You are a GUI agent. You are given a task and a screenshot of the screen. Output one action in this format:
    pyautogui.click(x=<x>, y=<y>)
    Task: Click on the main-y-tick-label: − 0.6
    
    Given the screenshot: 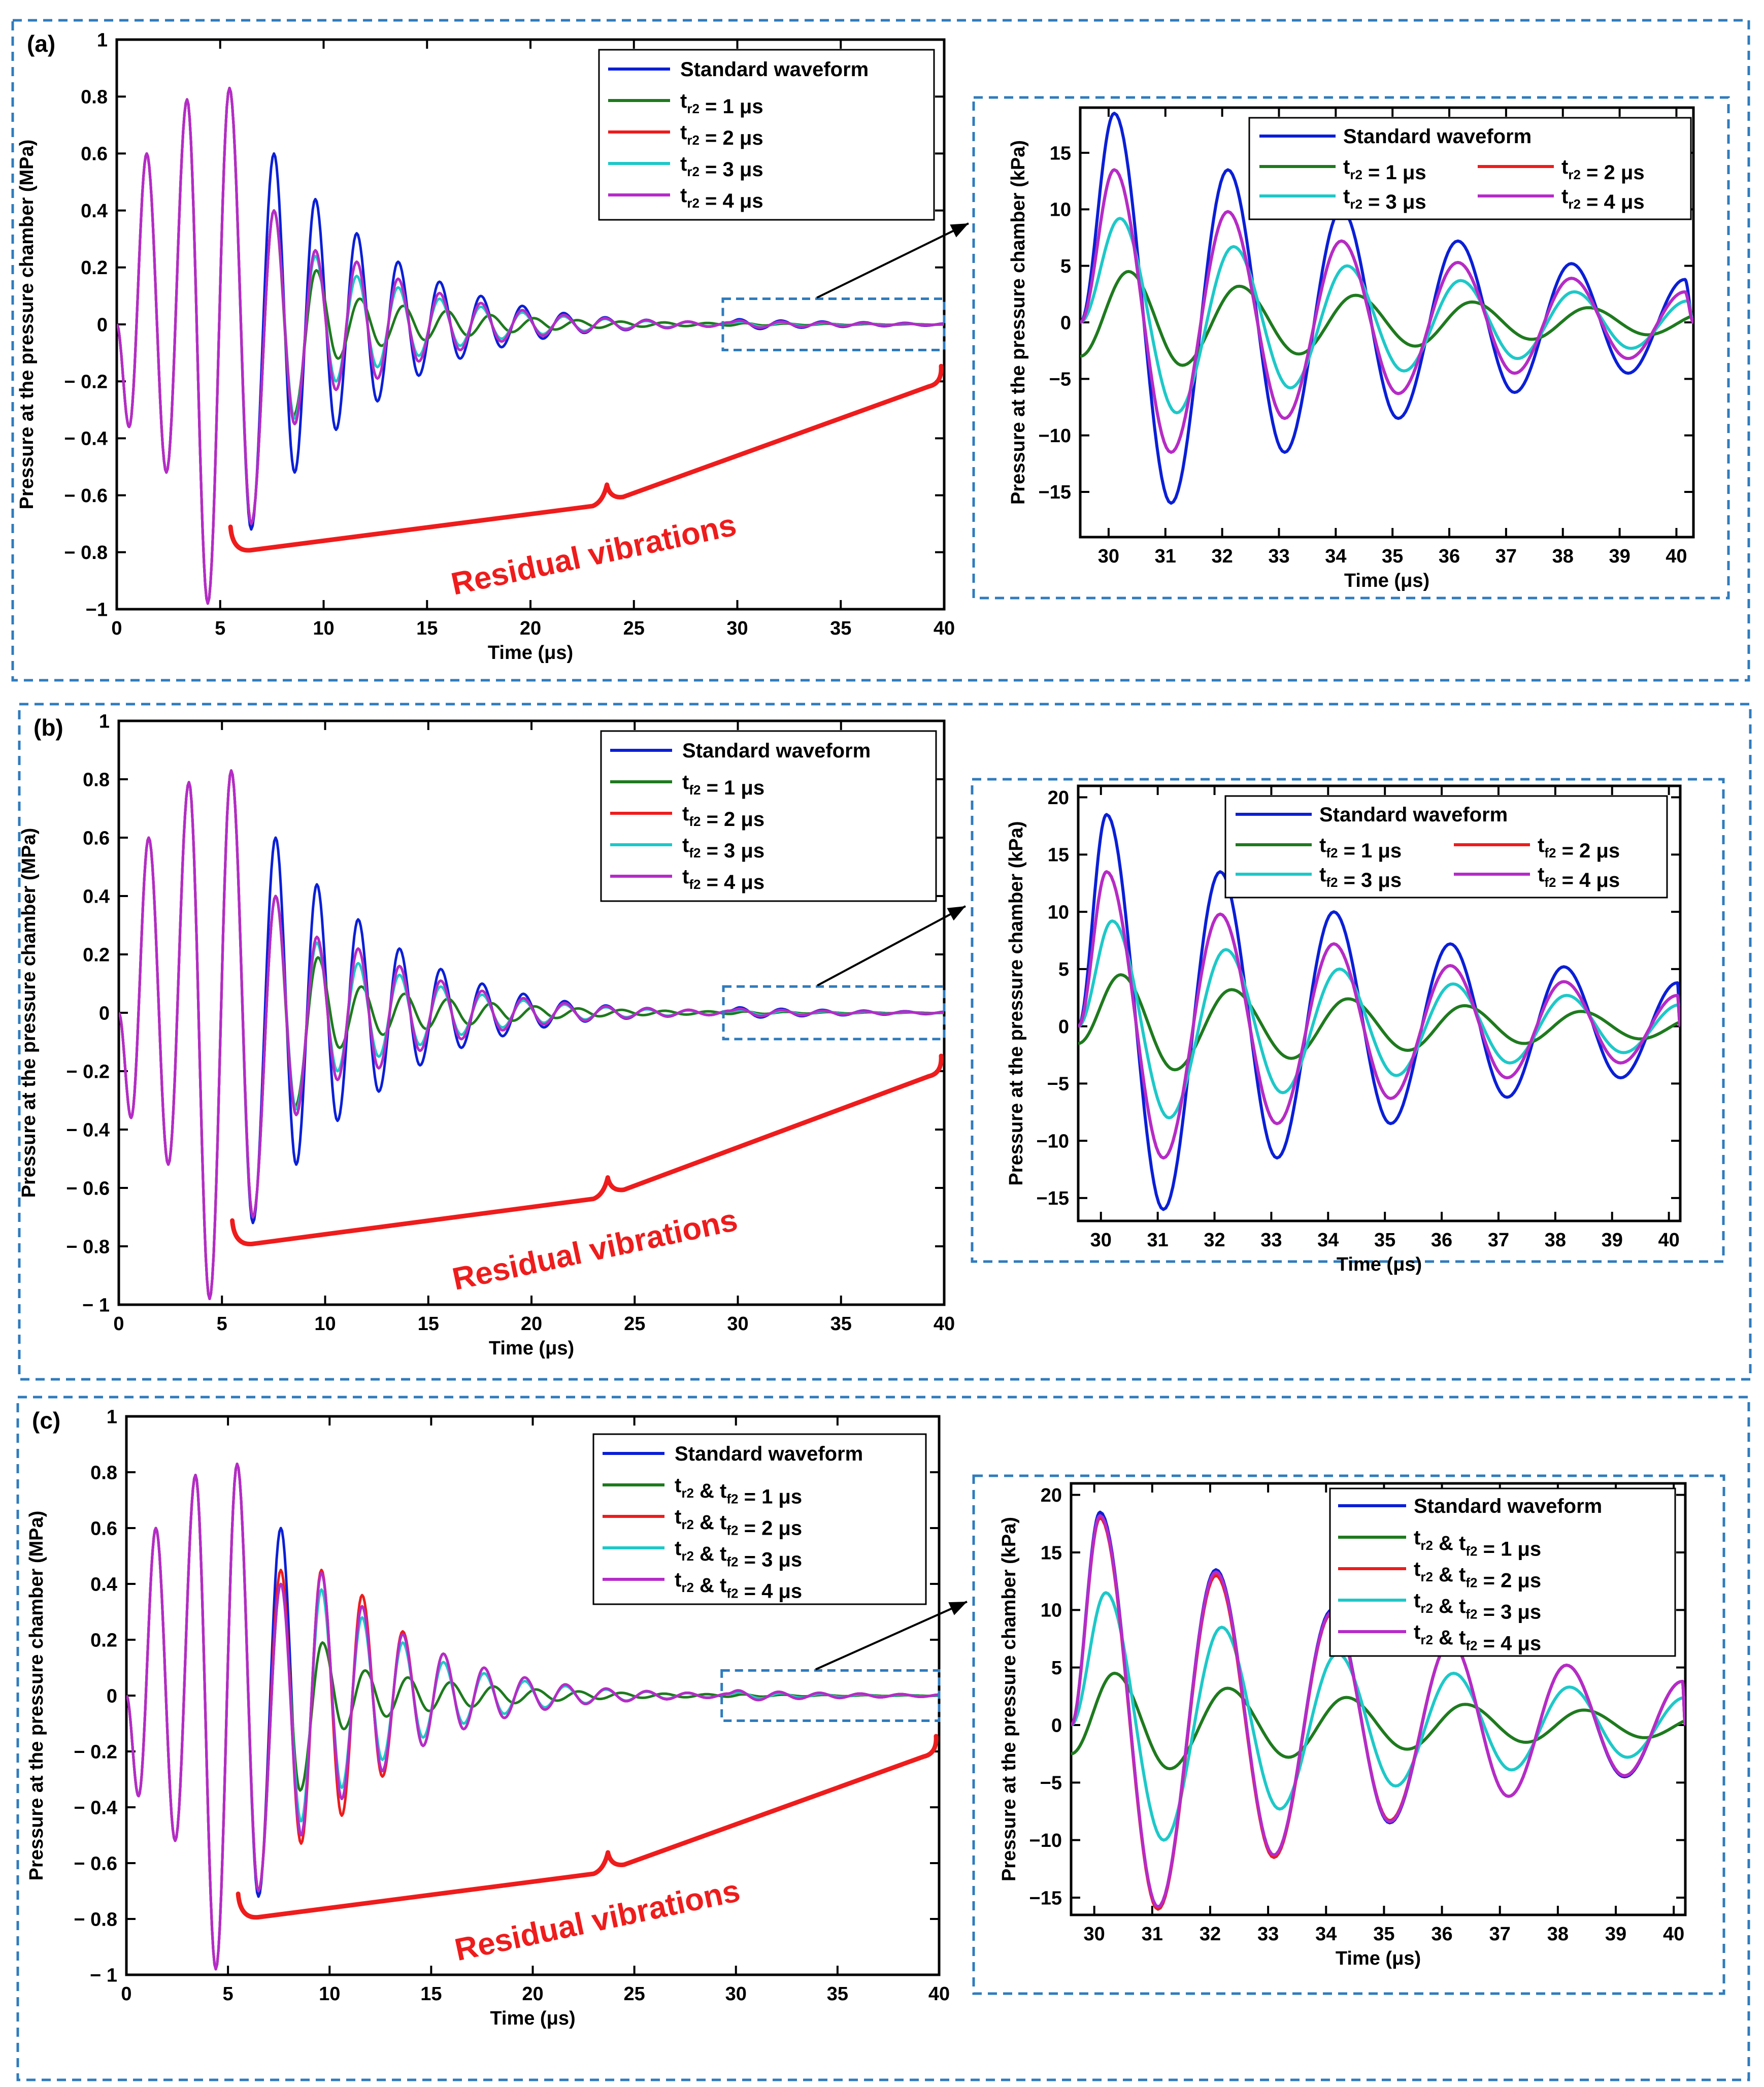 What is the action you would take?
    pyautogui.click(x=86, y=496)
    